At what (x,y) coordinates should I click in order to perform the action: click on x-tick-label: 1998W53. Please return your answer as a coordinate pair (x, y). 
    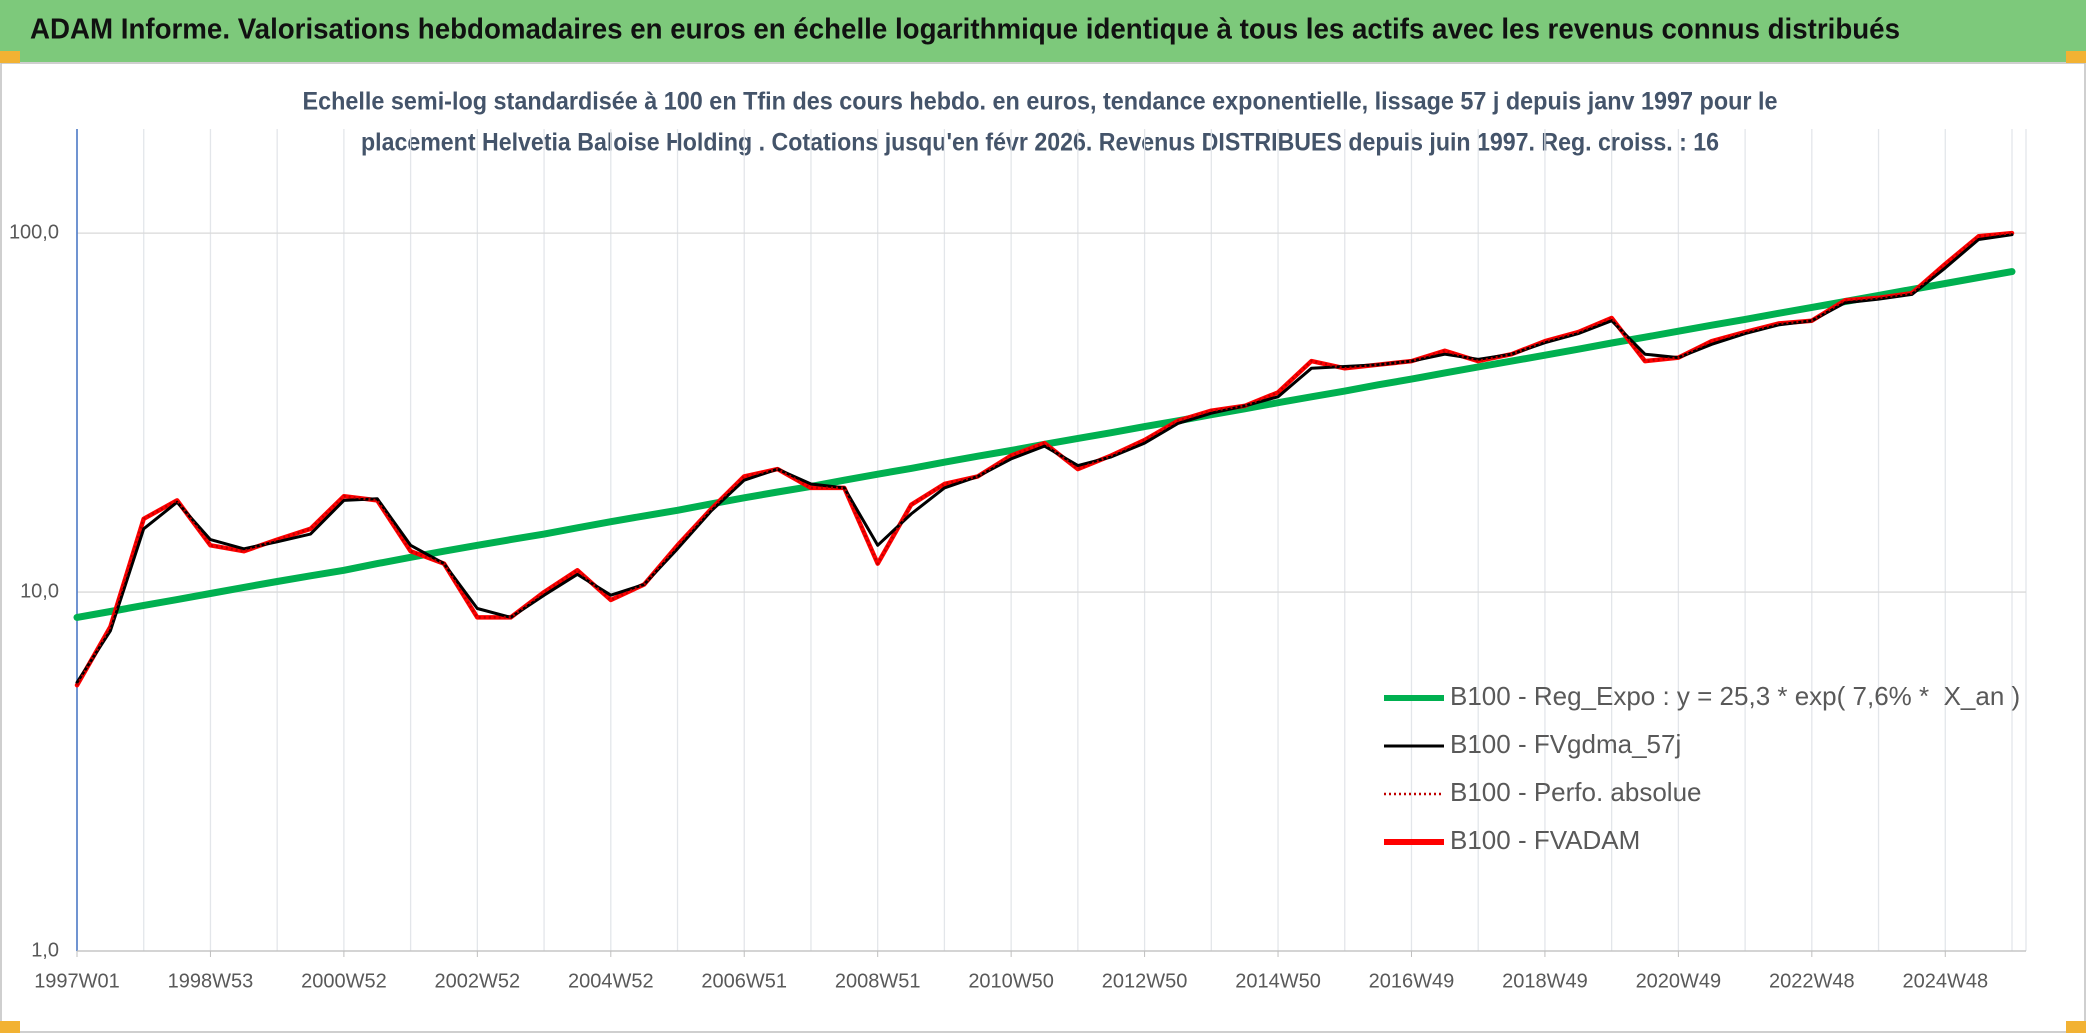
    Looking at the image, I should click on (211, 981).